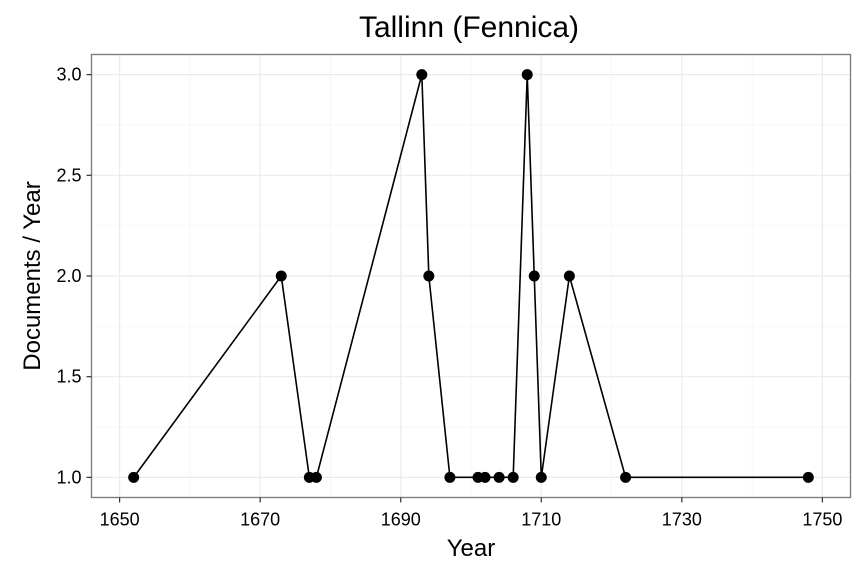  What do you see at coordinates (822, 520) in the screenshot?
I see `x-tick-label: 1750` at bounding box center [822, 520].